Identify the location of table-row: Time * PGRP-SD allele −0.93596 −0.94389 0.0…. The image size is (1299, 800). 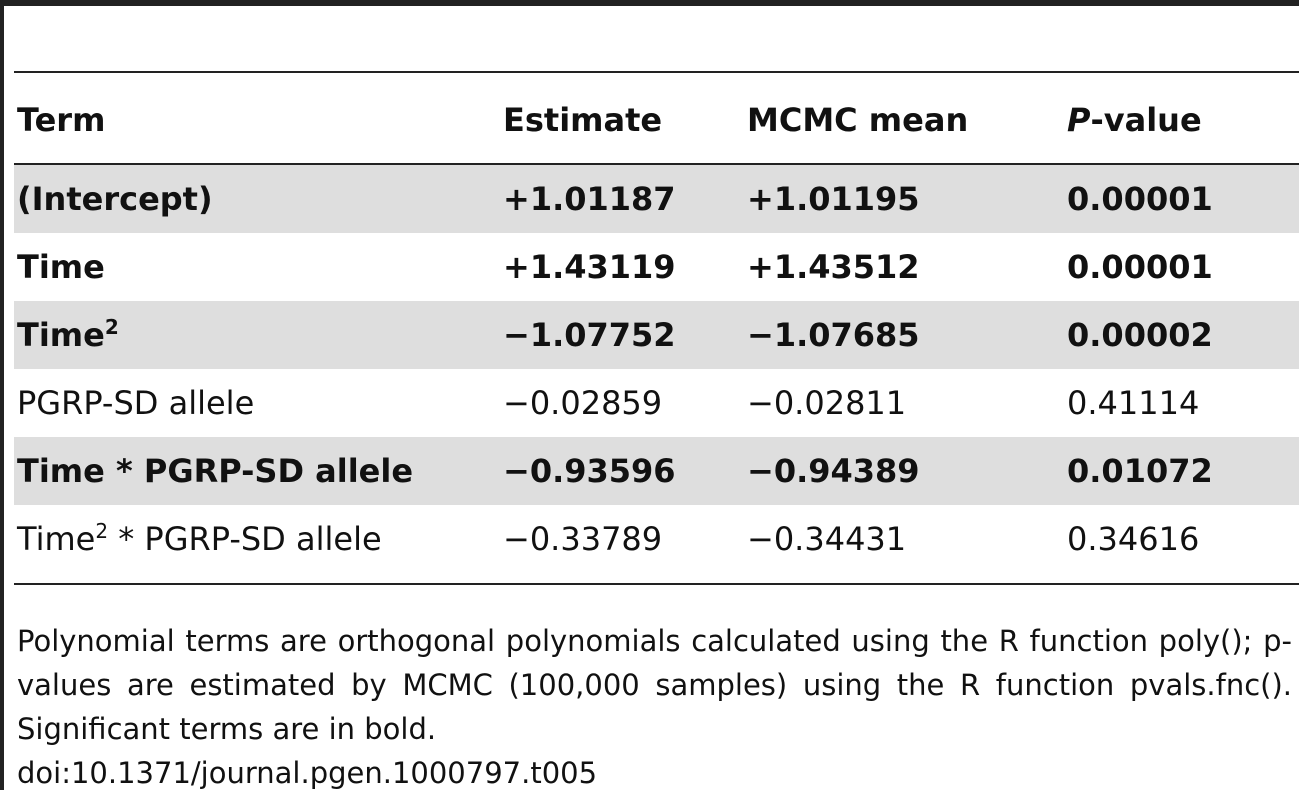
(656, 471).